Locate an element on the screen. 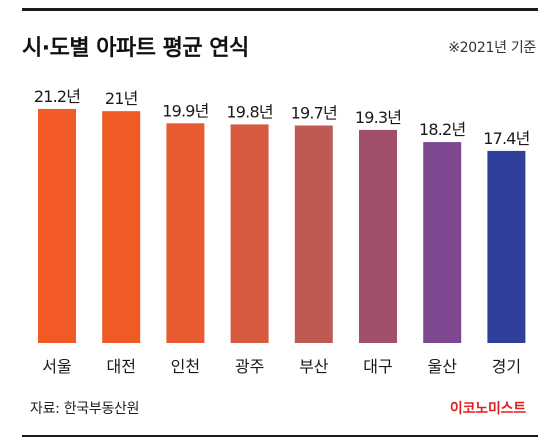 The image size is (560, 447). value-label-서울: 21.2년 is located at coordinates (57, 96).